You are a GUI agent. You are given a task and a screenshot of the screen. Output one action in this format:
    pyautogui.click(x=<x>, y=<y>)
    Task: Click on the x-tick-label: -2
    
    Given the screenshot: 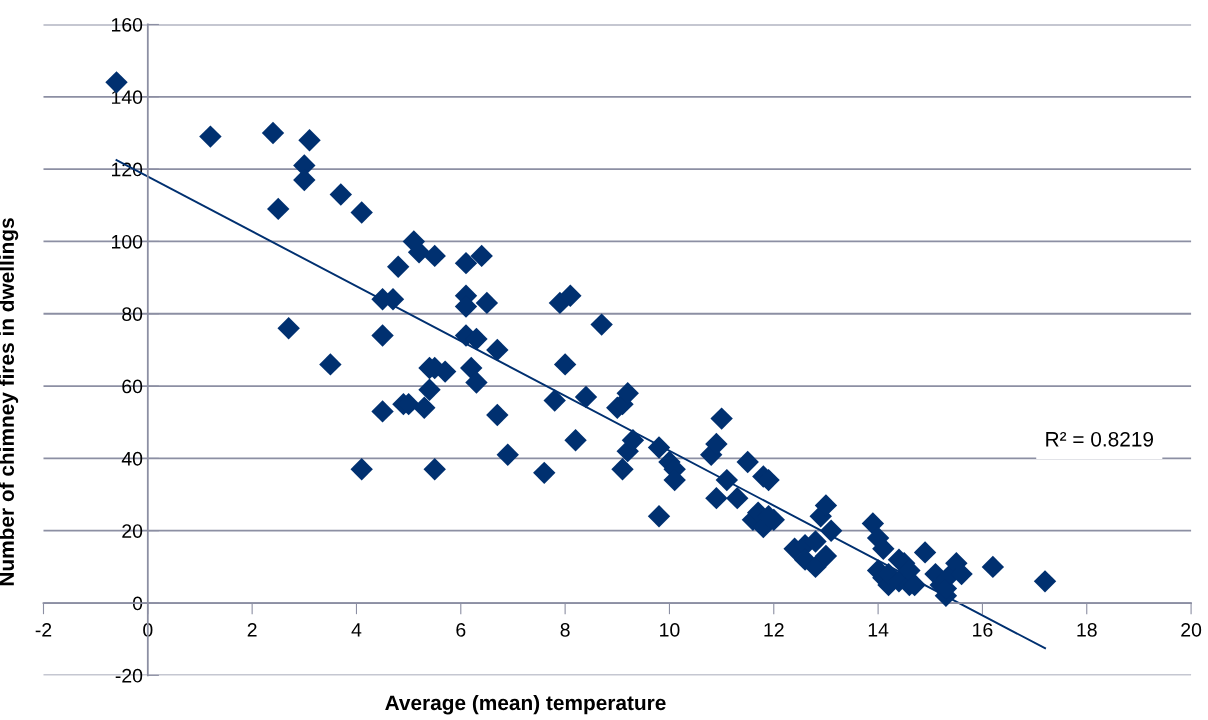 What is the action you would take?
    pyautogui.click(x=43, y=630)
    